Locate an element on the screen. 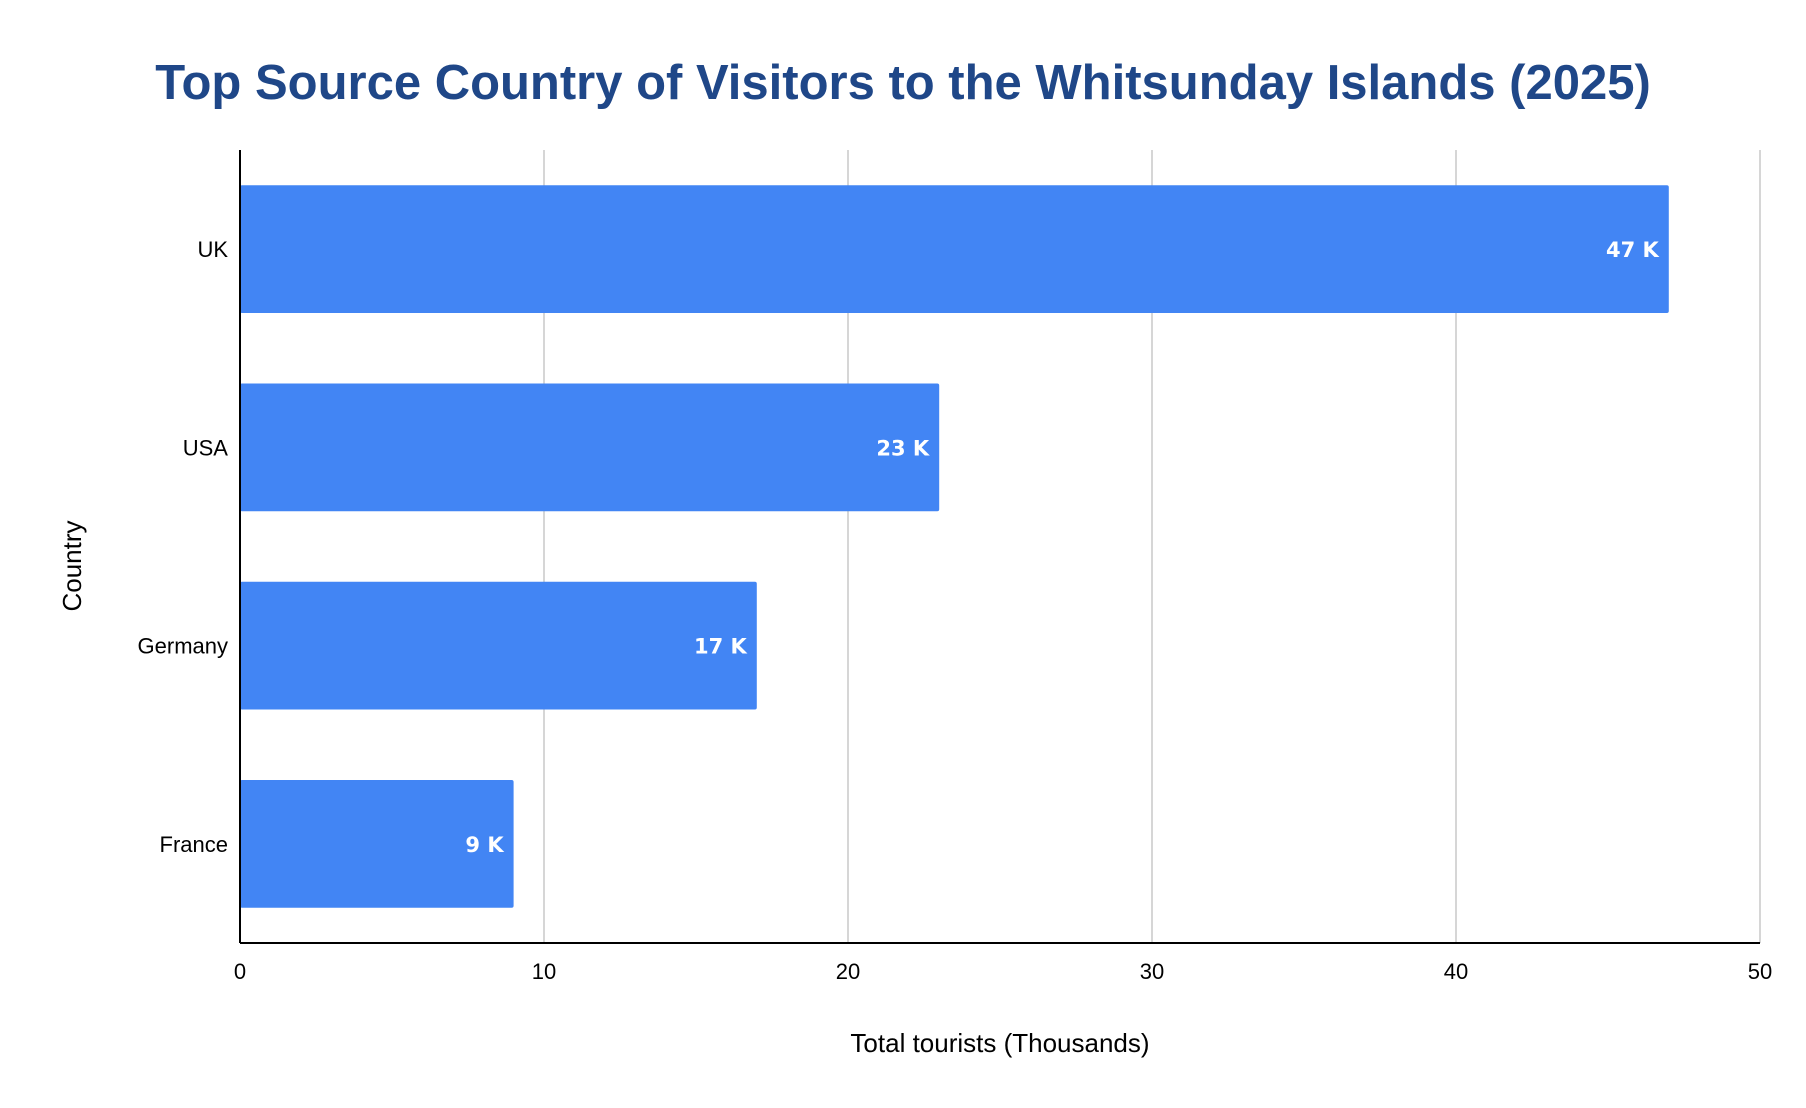  bar-uk is located at coordinates (954, 249).